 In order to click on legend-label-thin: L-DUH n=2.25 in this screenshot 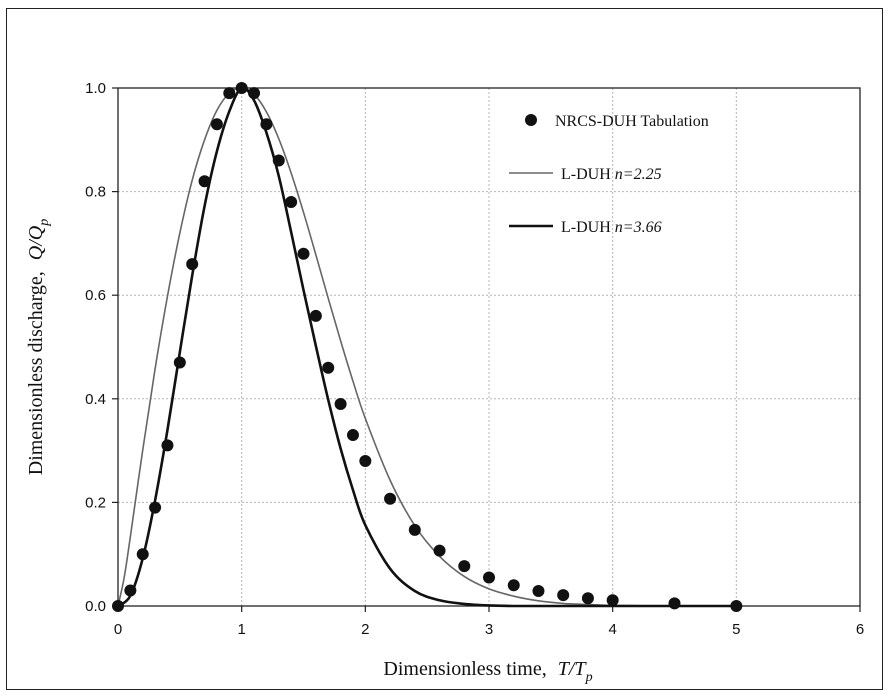, I will do `click(611, 174)`.